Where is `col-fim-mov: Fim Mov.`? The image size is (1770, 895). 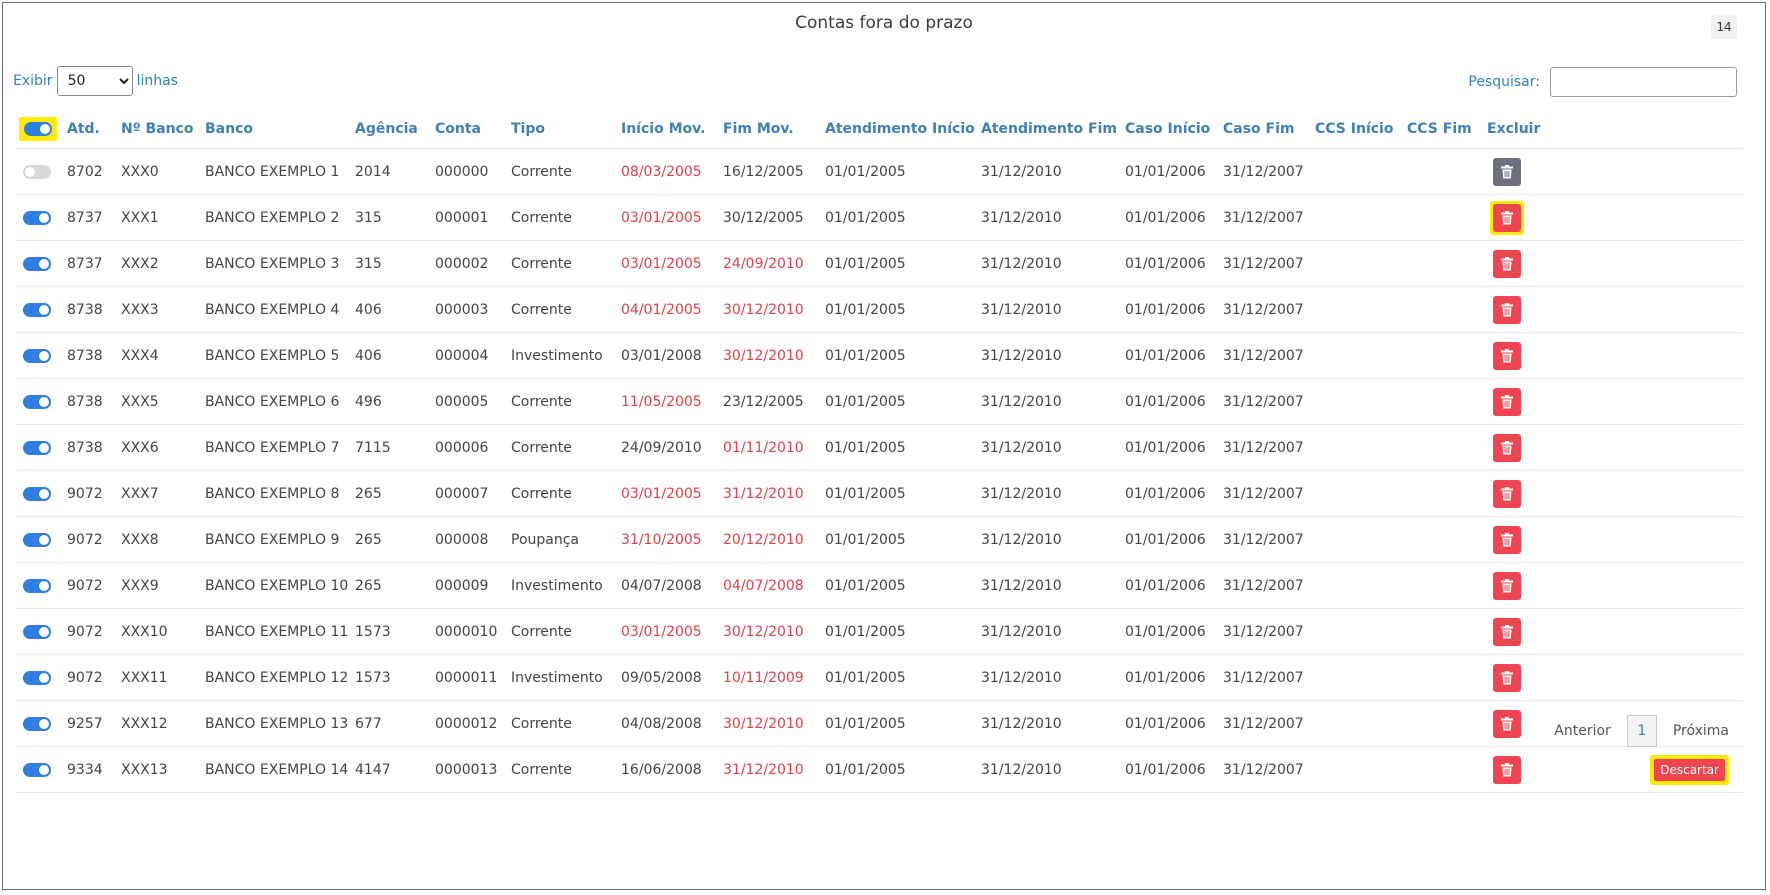
col-fim-mov: Fim Mov. is located at coordinates (770, 129).